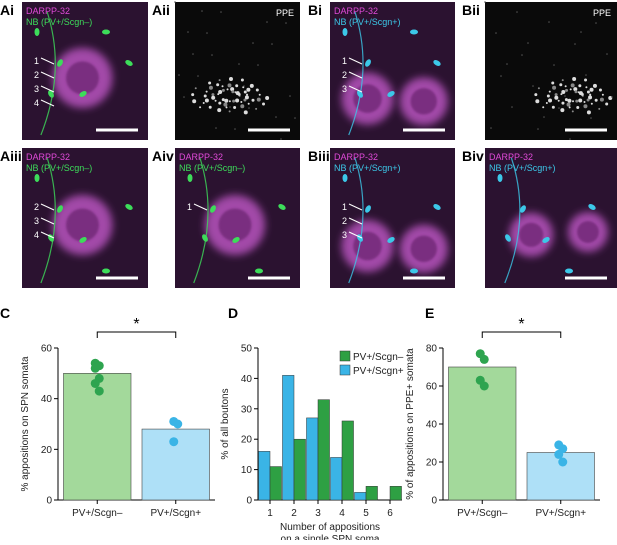 The width and height of the screenshot is (617, 545). What do you see at coordinates (7, 10) in the screenshot?
I see `panel-label: Ai` at bounding box center [7, 10].